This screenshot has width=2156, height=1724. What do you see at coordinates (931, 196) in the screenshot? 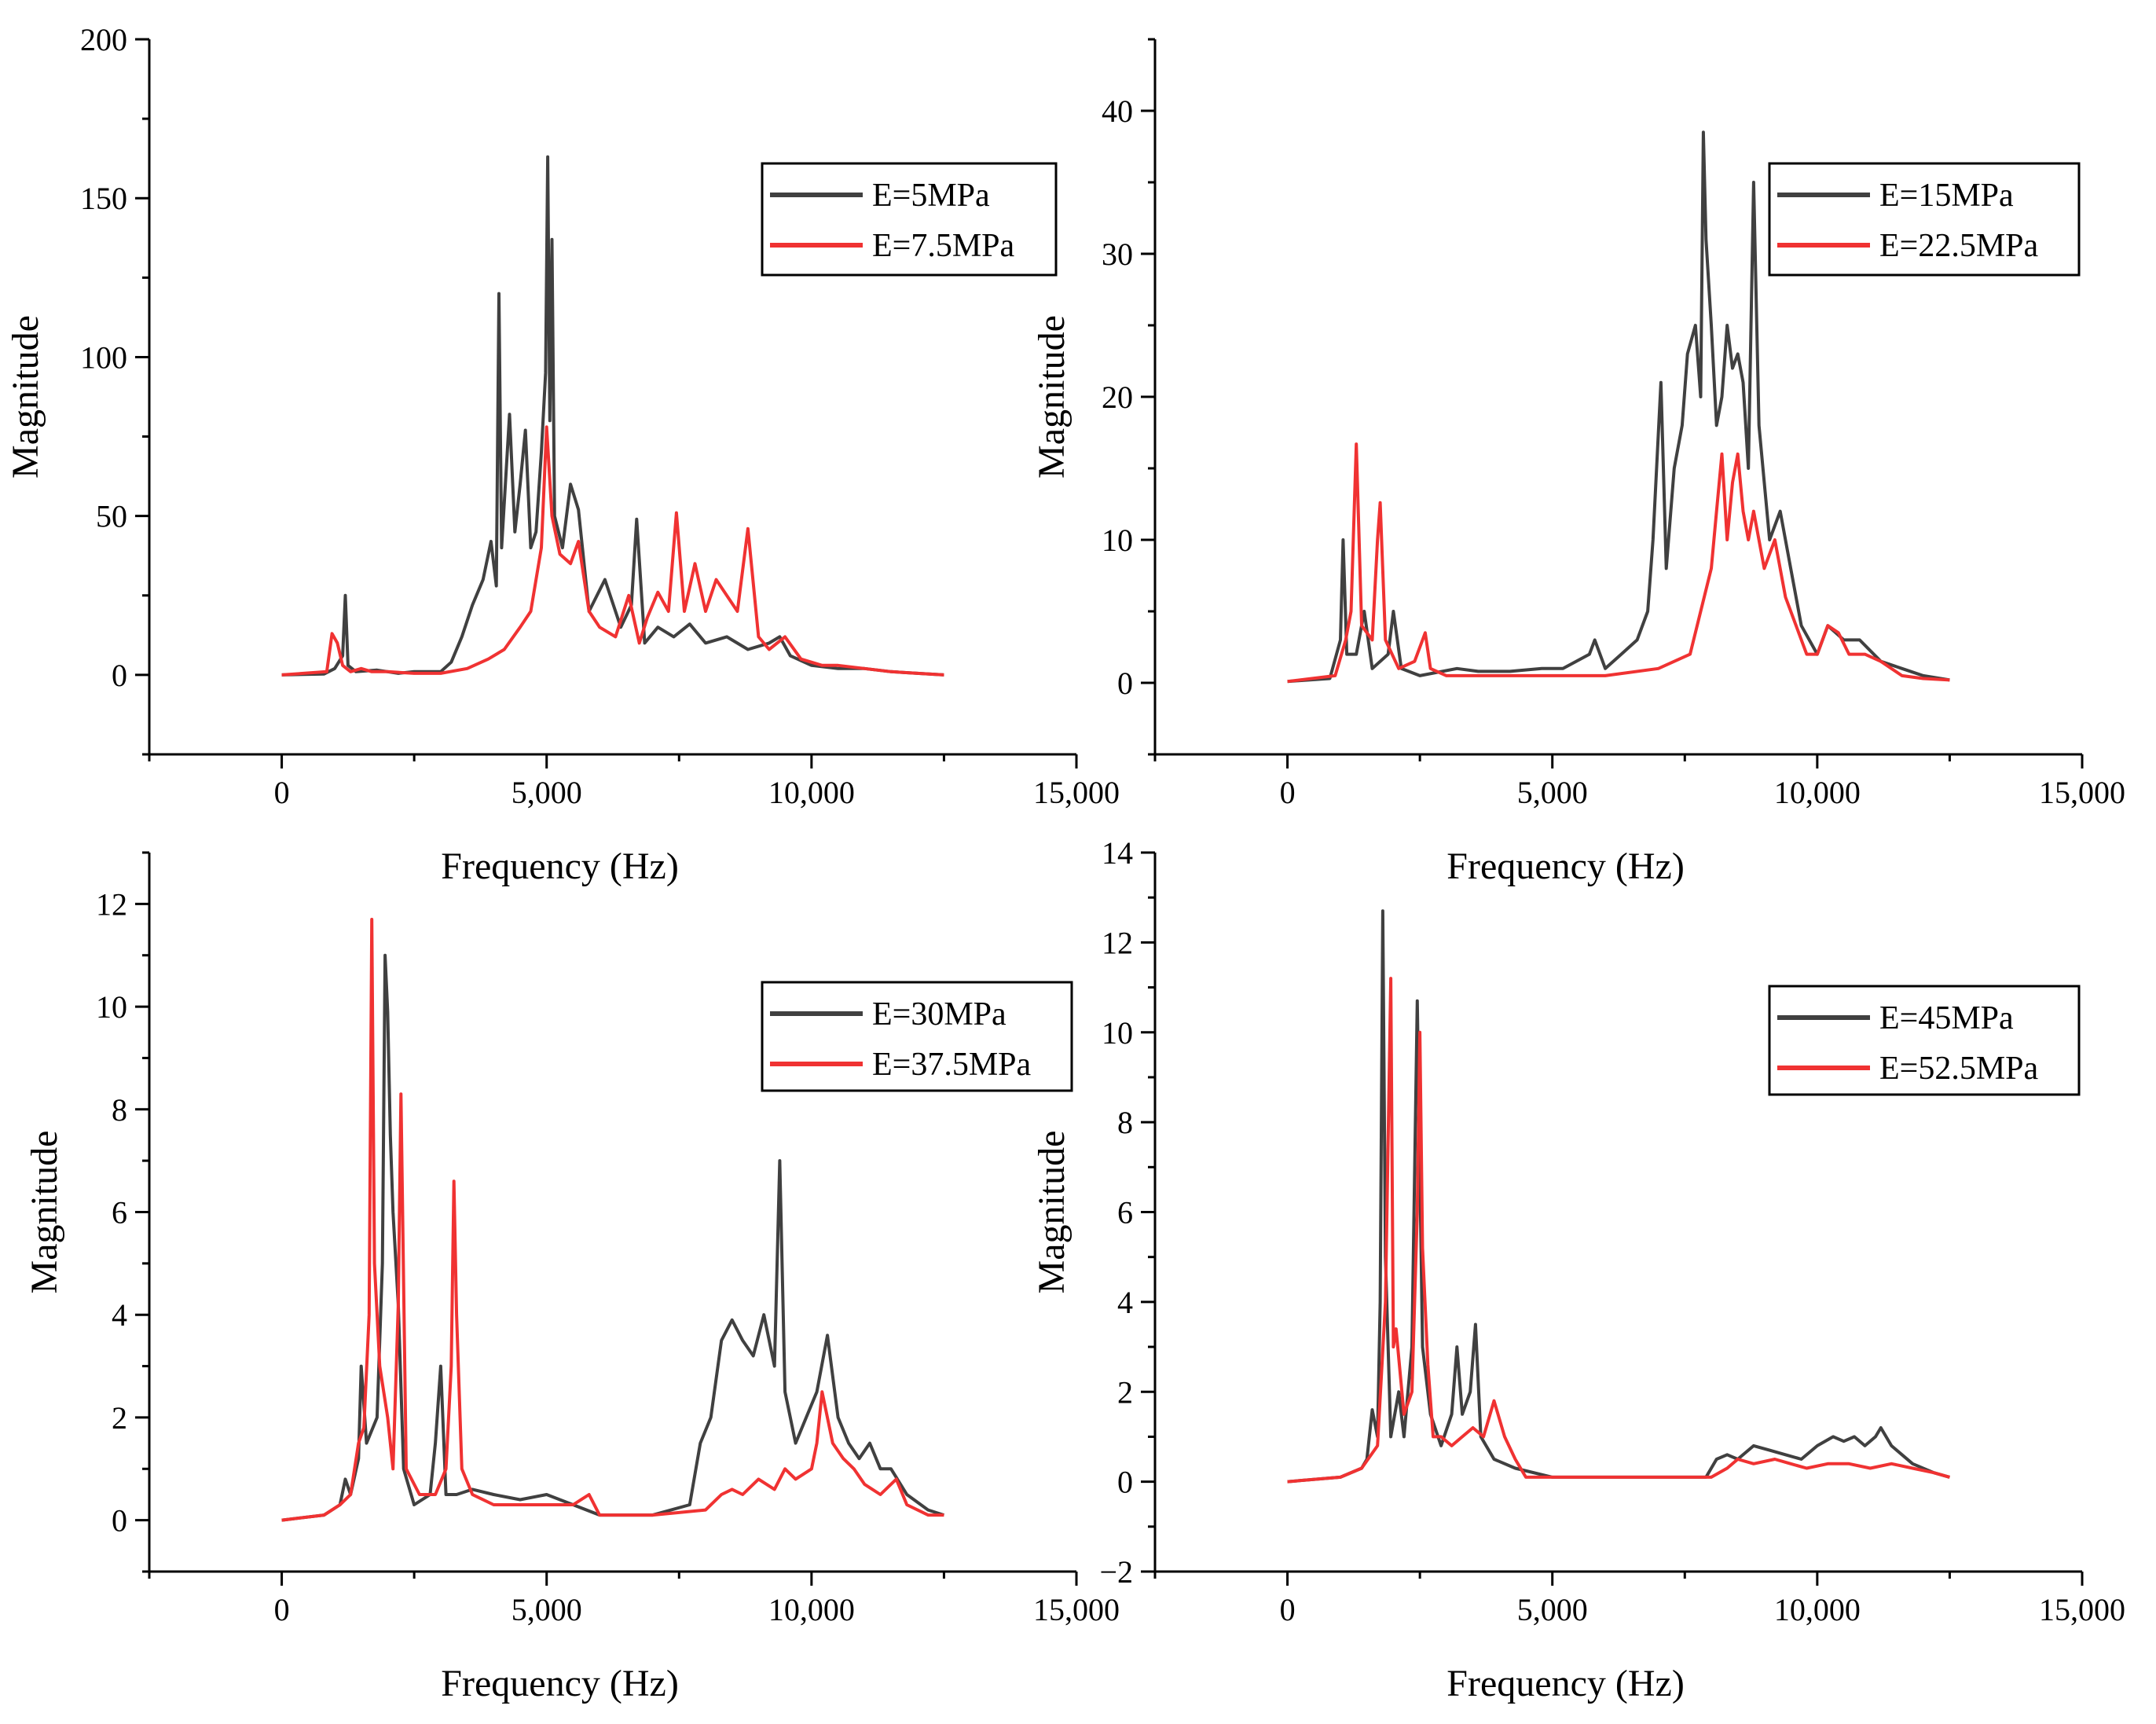
I see `legend-label: E=5MPa` at bounding box center [931, 196].